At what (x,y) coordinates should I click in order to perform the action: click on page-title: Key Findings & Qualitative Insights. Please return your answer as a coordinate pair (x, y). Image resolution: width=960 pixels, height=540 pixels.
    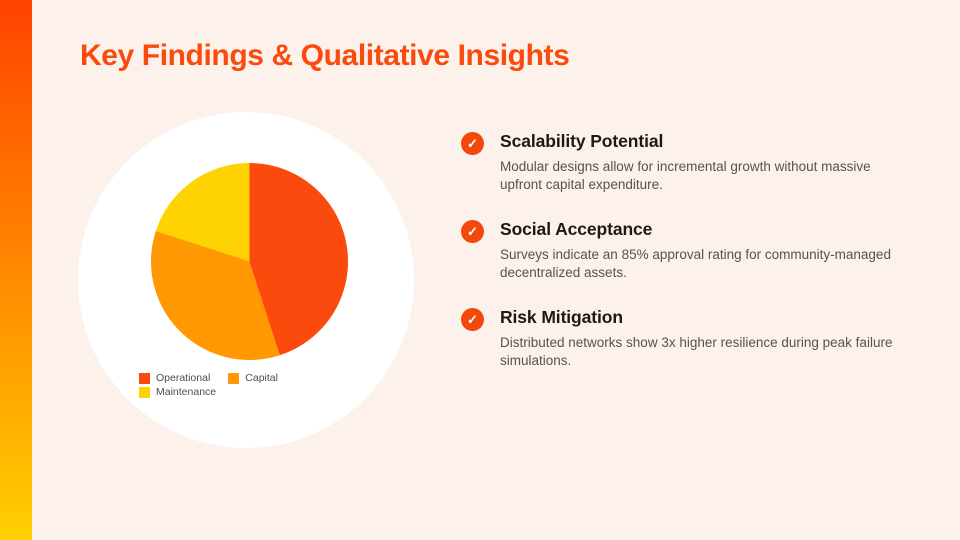
    Looking at the image, I should click on (325, 55).